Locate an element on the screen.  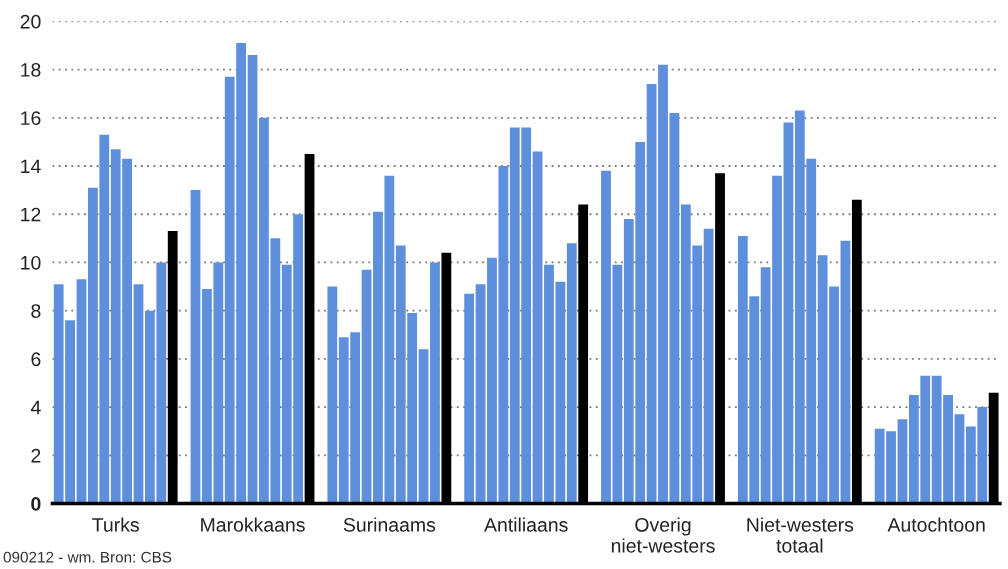
x-tick-label: Autochtoon is located at coordinates (936, 524).